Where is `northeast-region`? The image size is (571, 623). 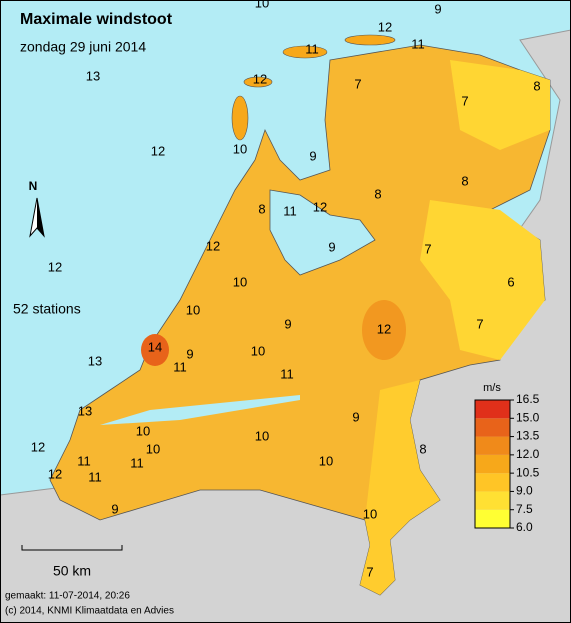
northeast-region is located at coordinates (500, 105).